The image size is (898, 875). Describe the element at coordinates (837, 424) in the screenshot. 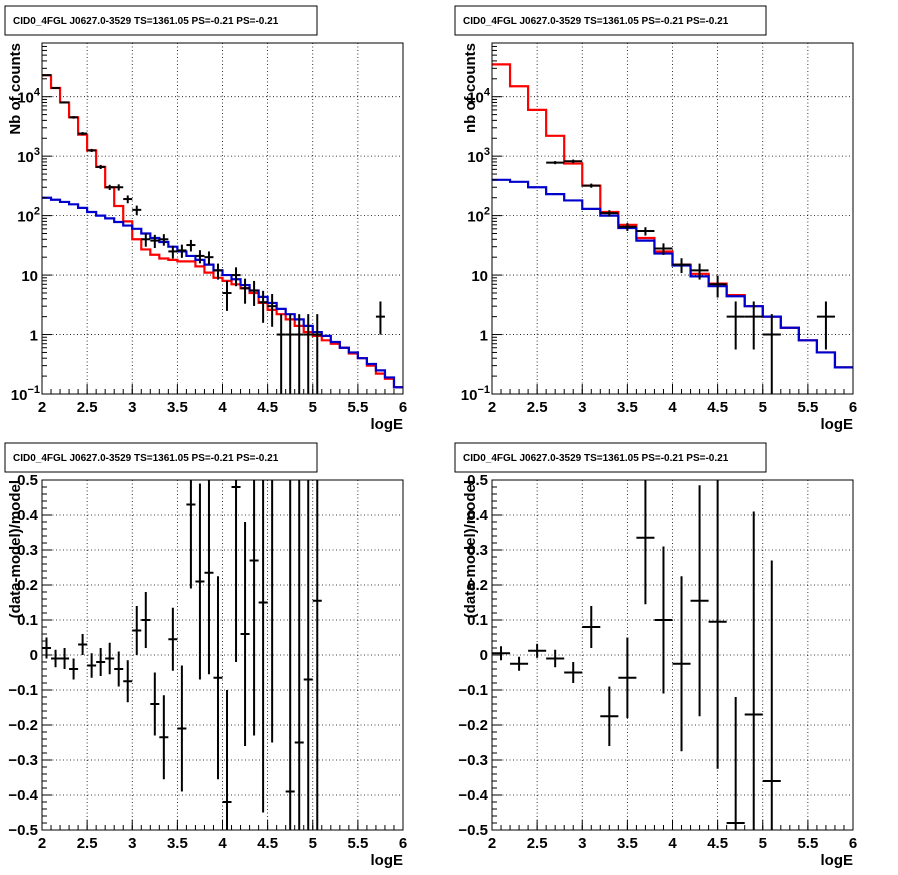

I see `x-axis-label: logE` at that location.